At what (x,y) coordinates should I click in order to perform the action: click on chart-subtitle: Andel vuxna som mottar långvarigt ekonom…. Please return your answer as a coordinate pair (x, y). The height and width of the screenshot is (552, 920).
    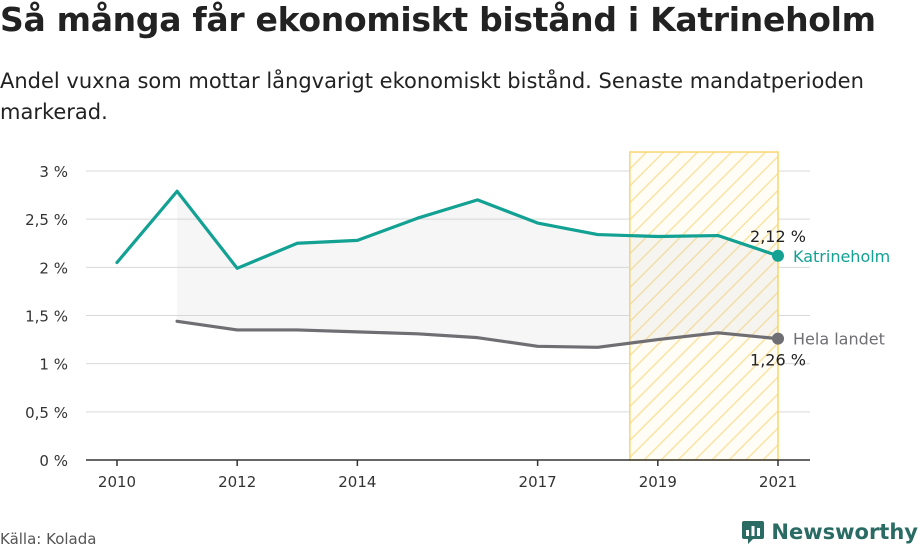
    Looking at the image, I should click on (432, 96).